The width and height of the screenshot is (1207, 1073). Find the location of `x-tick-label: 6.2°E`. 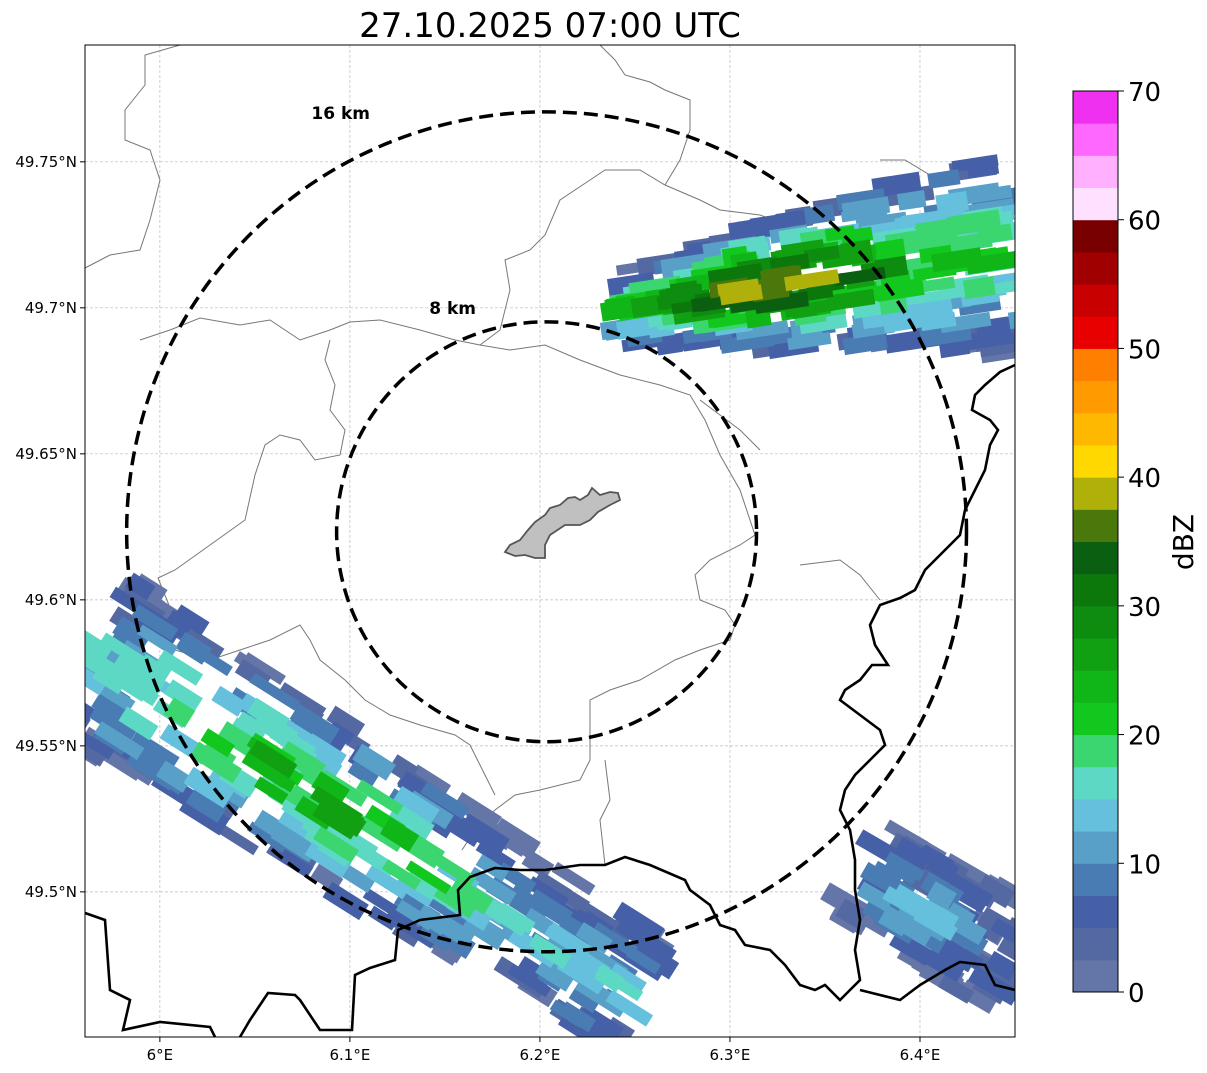

x-tick-label: 6.2°E is located at coordinates (540, 1055).